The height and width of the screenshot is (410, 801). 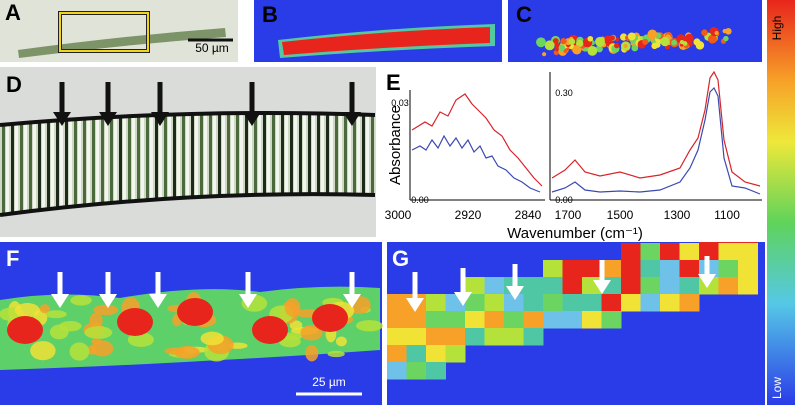 I want to click on map-c, so click(x=634, y=42).